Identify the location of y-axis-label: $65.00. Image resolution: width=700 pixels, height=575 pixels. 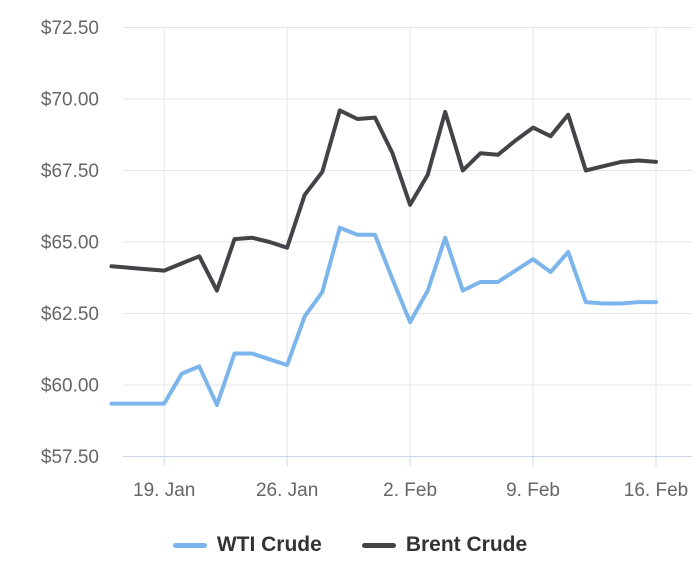
(70, 243).